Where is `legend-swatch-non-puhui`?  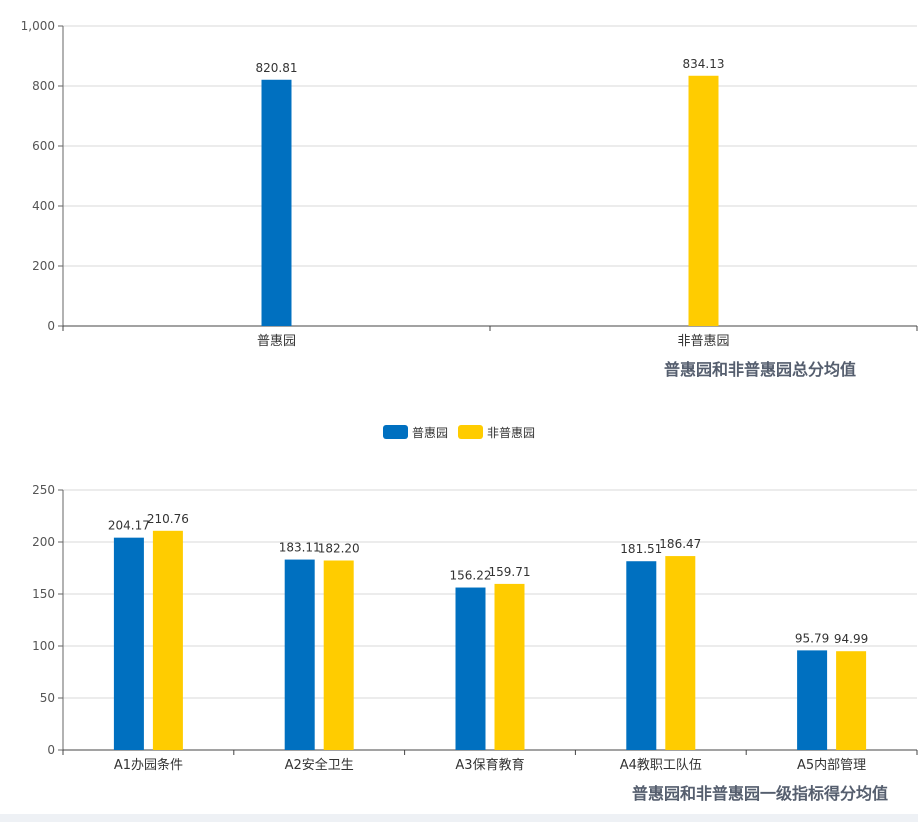 legend-swatch-non-puhui is located at coordinates (470, 432).